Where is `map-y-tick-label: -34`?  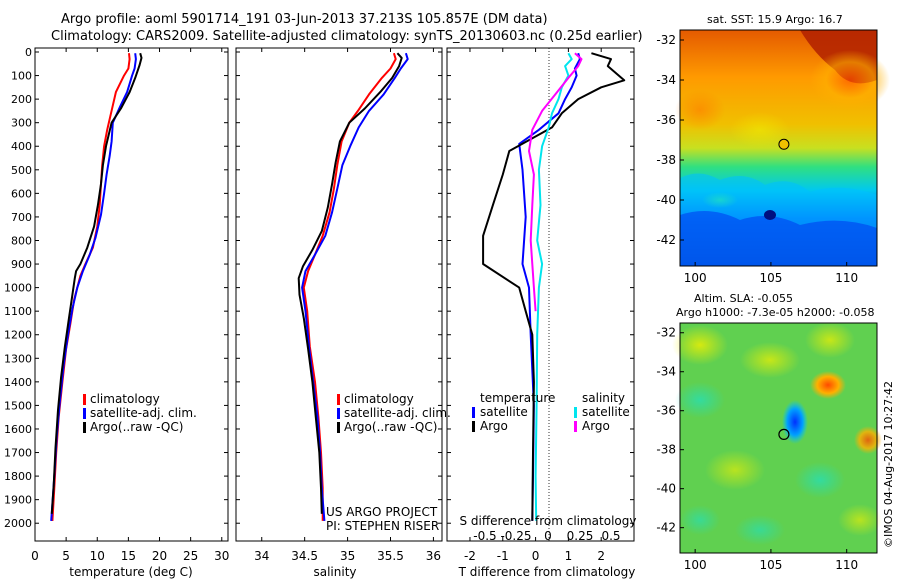 map-y-tick-label: -34 is located at coordinates (666, 372).